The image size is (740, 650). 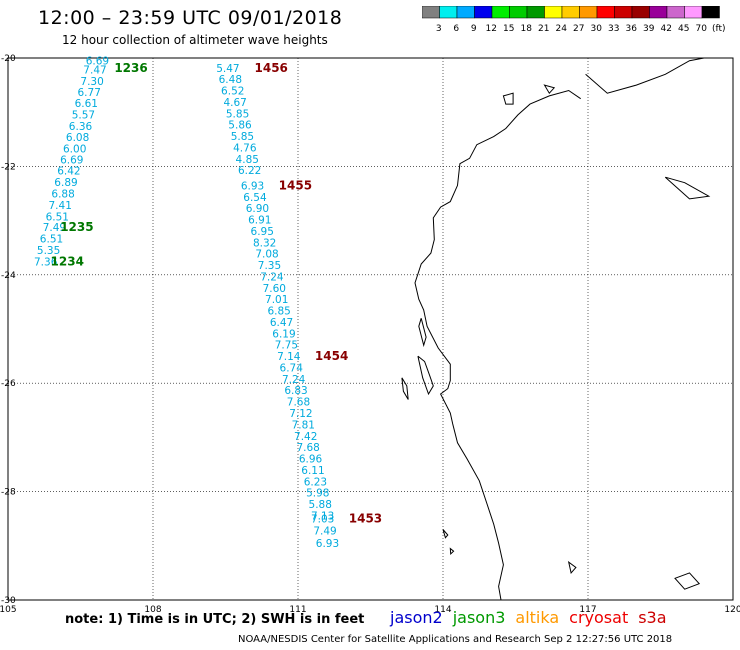 I want to click on pass-time-label: 1456, so click(x=271, y=68).